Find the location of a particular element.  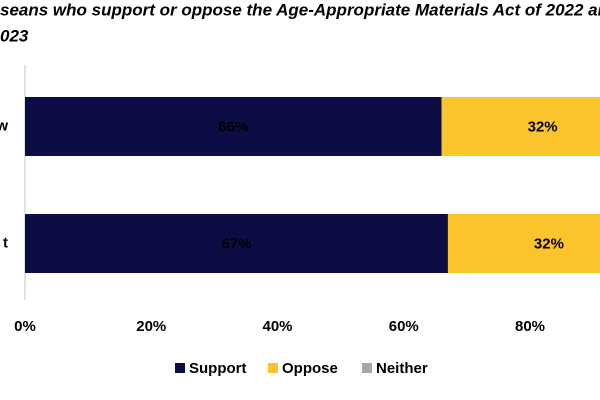

legend-label: Neither is located at coordinates (402, 368).